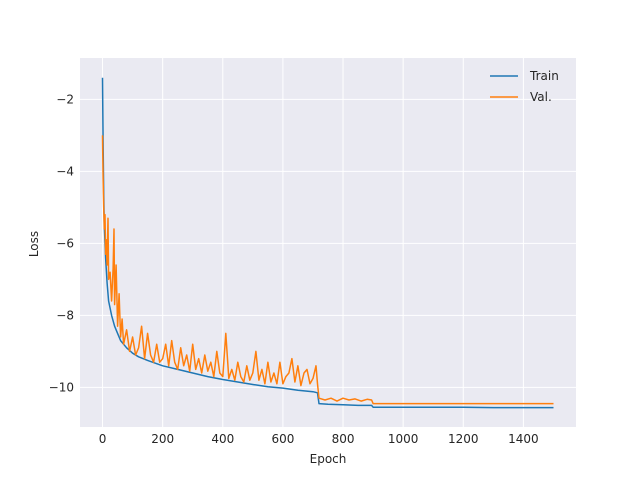  What do you see at coordinates (328, 459) in the screenshot?
I see `x-axis-label: Epoch` at bounding box center [328, 459].